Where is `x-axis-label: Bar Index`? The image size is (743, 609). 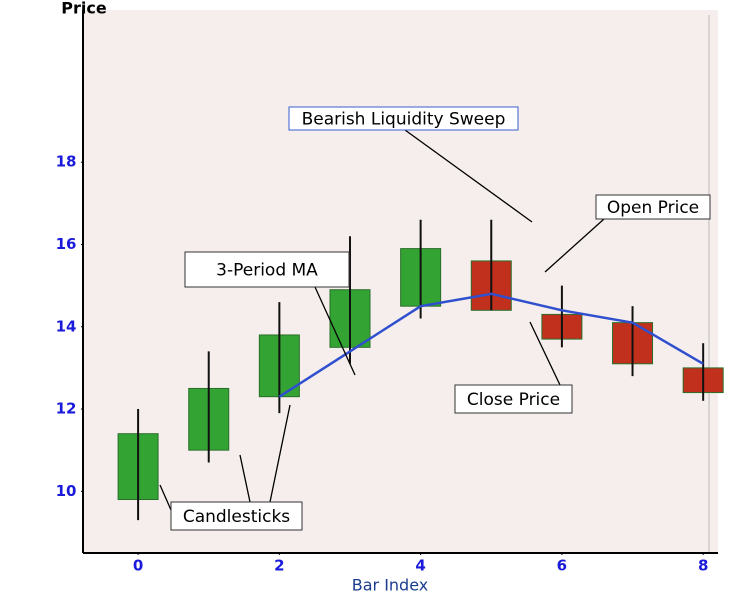
x-axis-label: Bar Index is located at coordinates (390, 585).